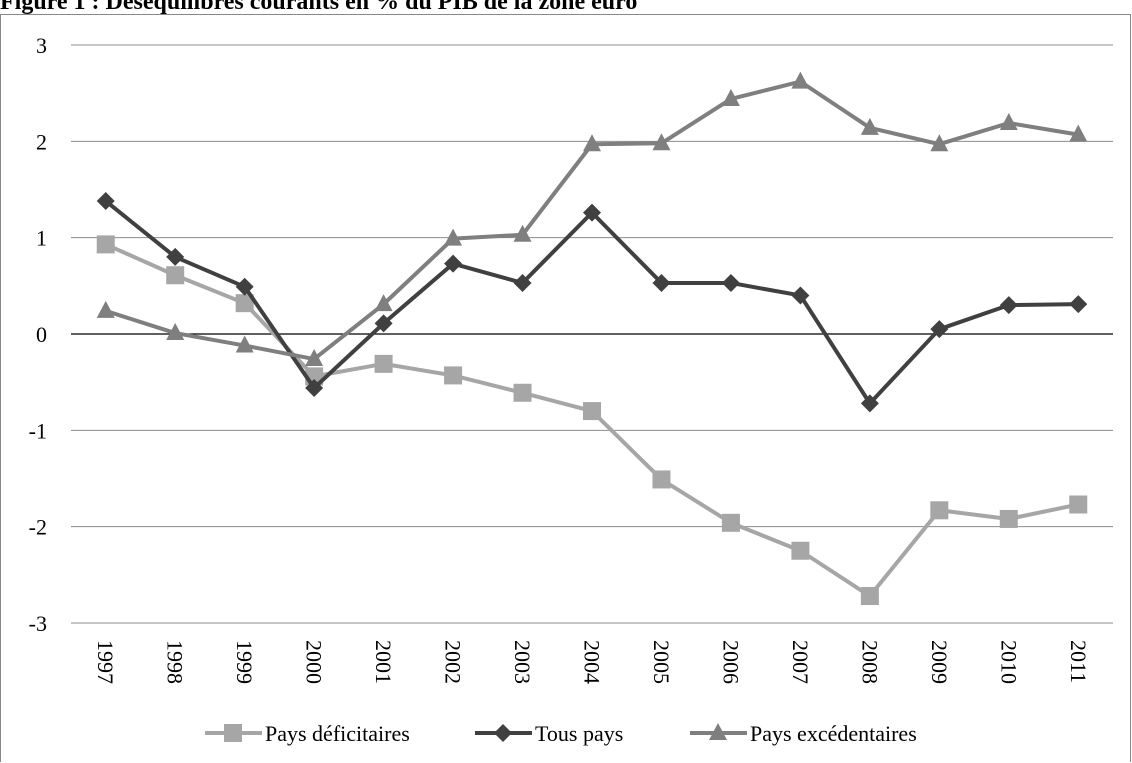 This screenshot has height=763, width=1132. Describe the element at coordinates (869, 662) in the screenshot. I see `x-tick-label: 2008` at that location.